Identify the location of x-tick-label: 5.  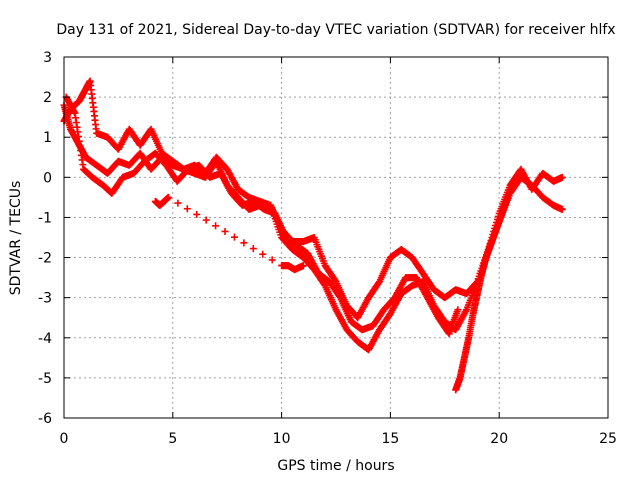
(172, 439).